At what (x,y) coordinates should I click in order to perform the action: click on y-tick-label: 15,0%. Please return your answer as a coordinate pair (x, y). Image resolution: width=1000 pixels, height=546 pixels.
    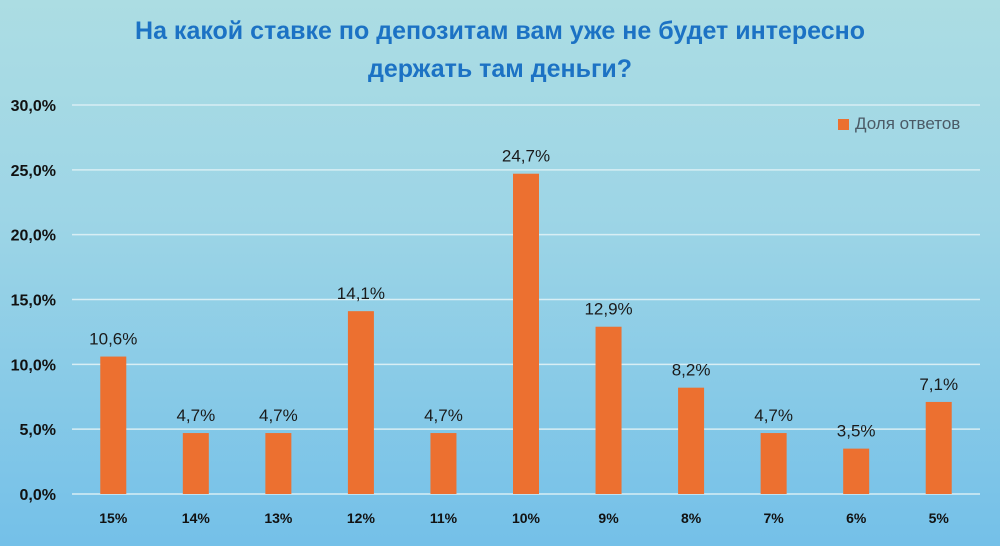
    Looking at the image, I should click on (33, 301).